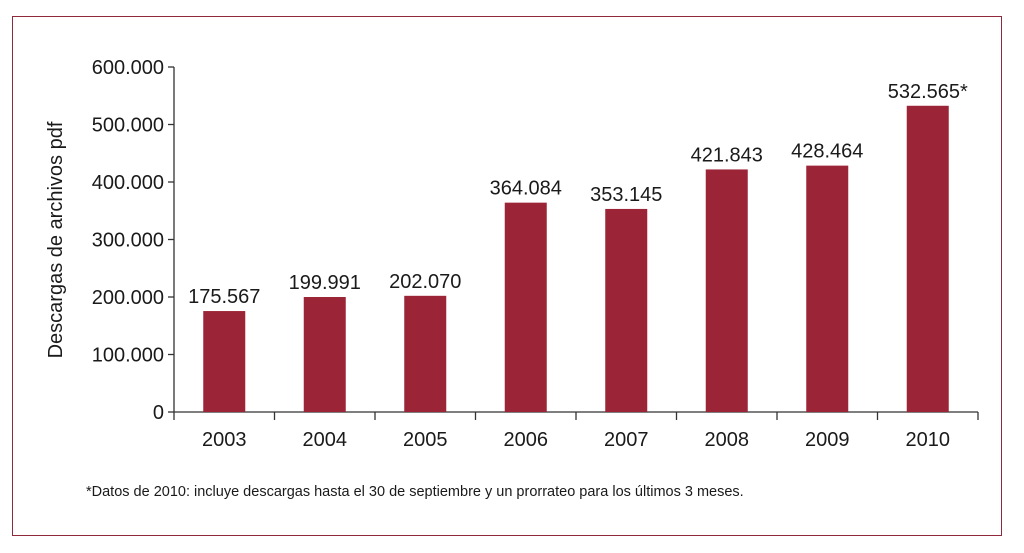 This screenshot has height=553, width=1024. Describe the element at coordinates (727, 440) in the screenshot. I see `x-tick-label: 2008` at that location.